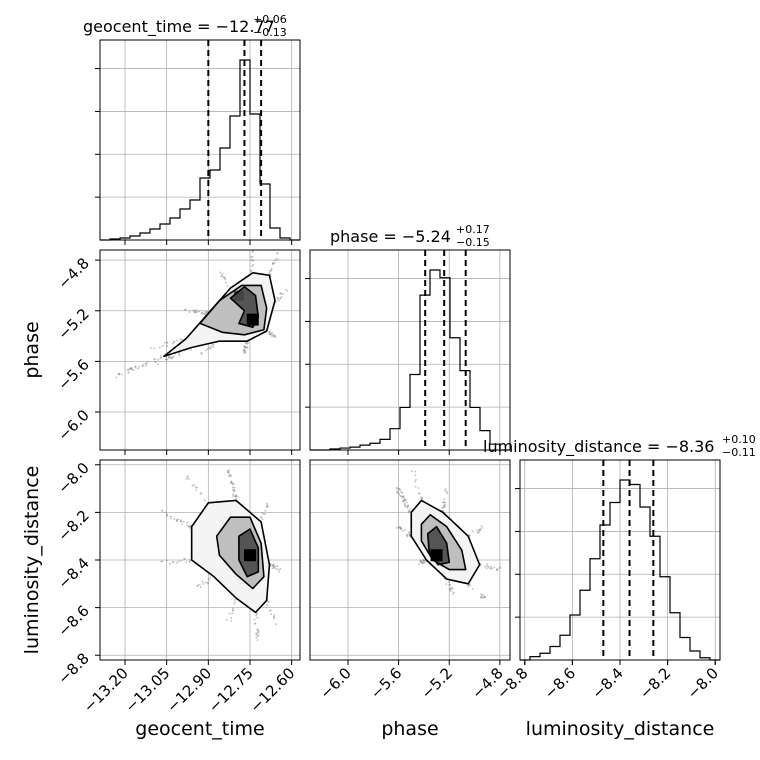 The width and height of the screenshot is (760, 760). Describe the element at coordinates (390, 236) in the screenshot. I see `title-phase: phase = −5.24` at that location.